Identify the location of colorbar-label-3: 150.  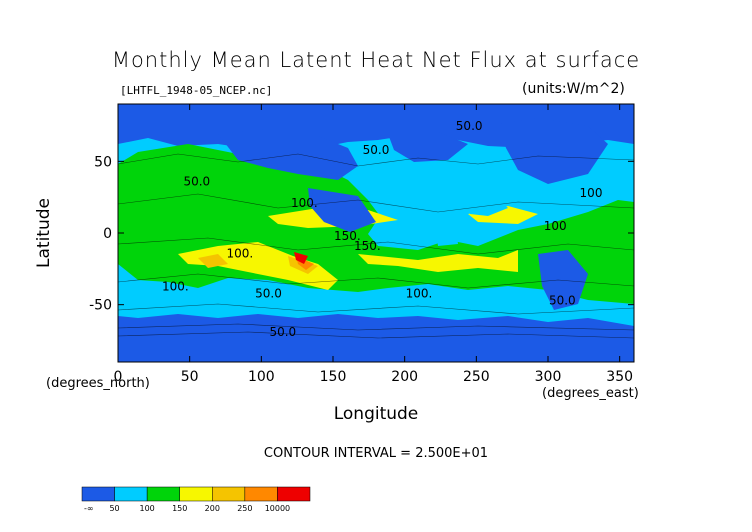
(179, 508).